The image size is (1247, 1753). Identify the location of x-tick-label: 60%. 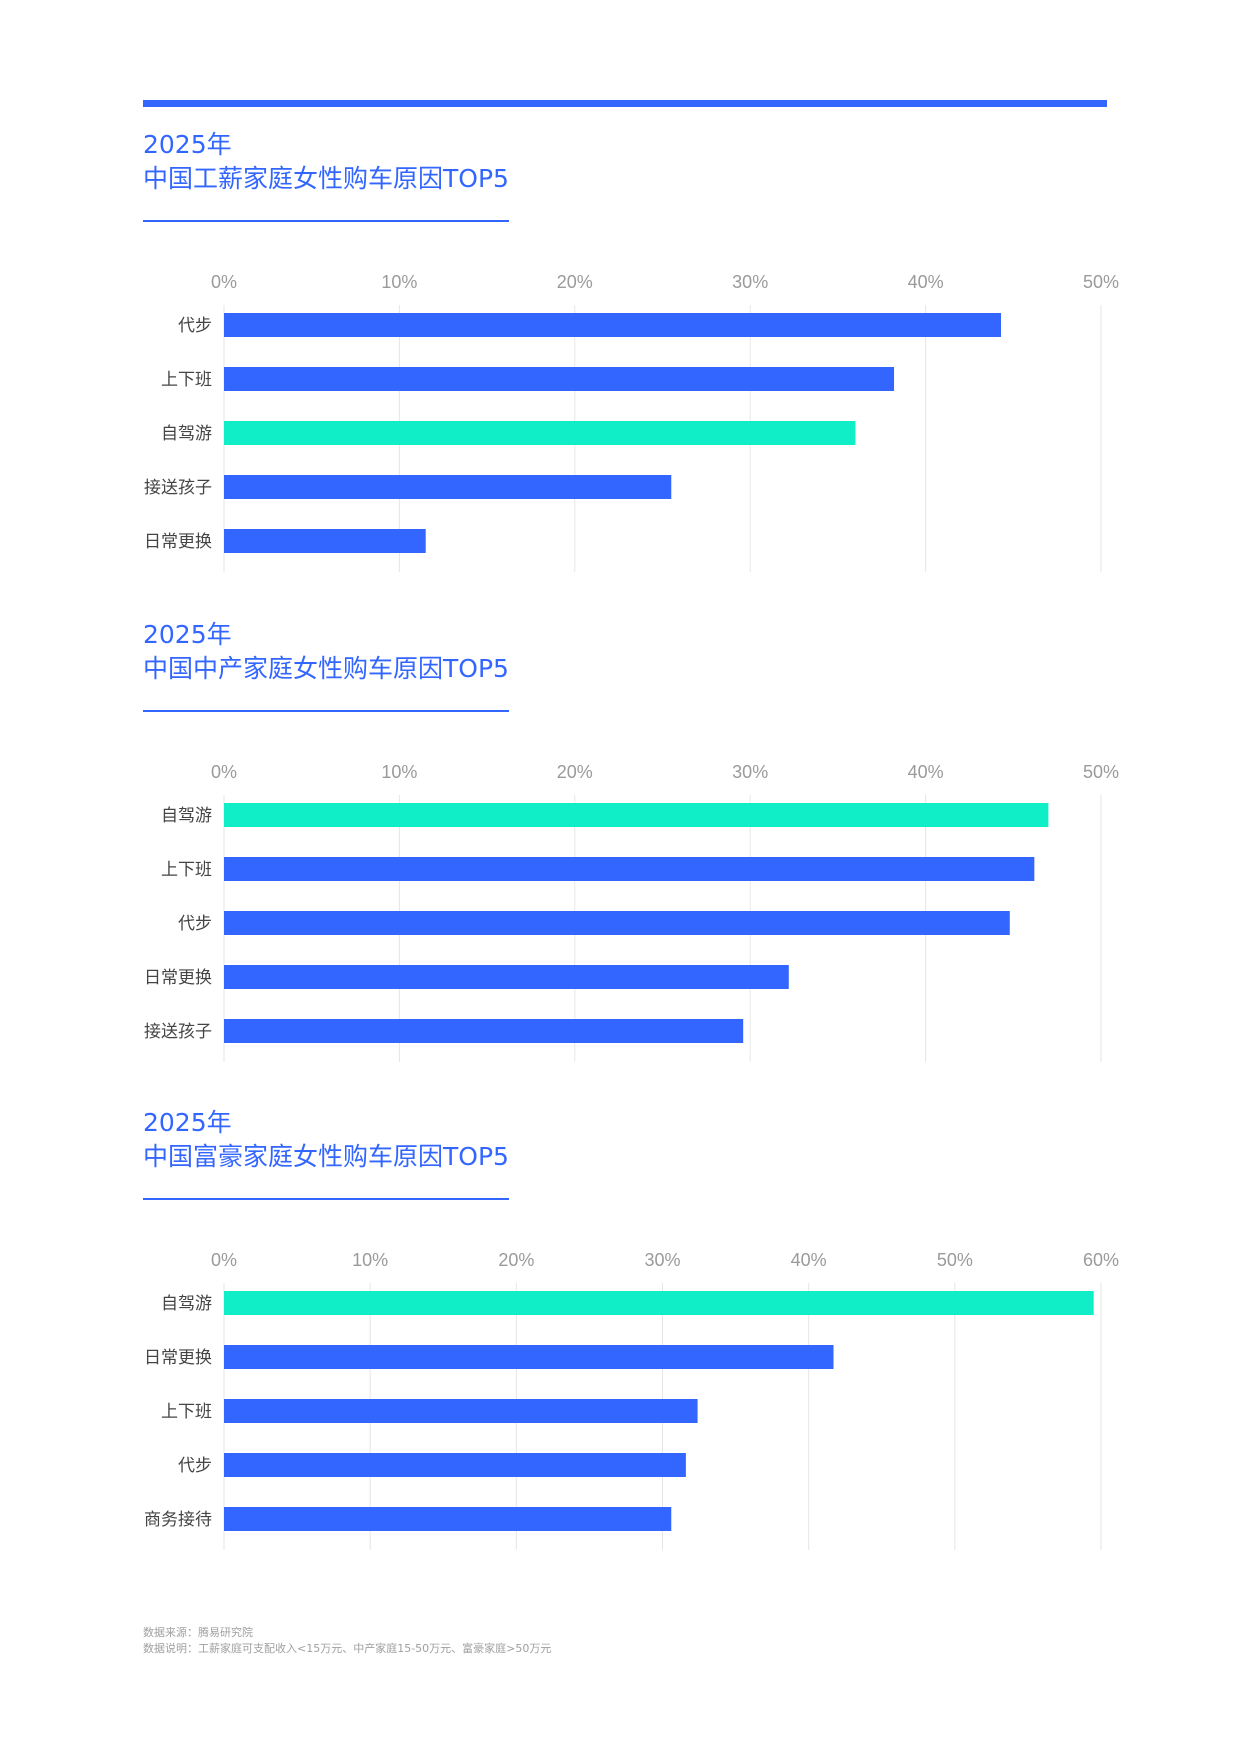
(1101, 1260).